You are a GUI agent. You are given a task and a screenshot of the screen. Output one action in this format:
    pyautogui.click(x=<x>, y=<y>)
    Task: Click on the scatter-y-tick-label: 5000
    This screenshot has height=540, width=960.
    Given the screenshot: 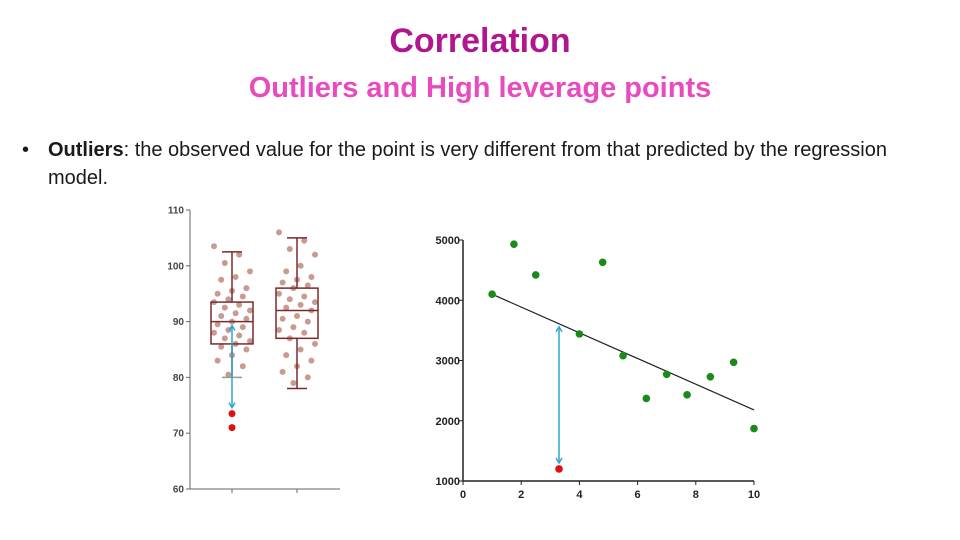 What is the action you would take?
    pyautogui.click(x=448, y=241)
    